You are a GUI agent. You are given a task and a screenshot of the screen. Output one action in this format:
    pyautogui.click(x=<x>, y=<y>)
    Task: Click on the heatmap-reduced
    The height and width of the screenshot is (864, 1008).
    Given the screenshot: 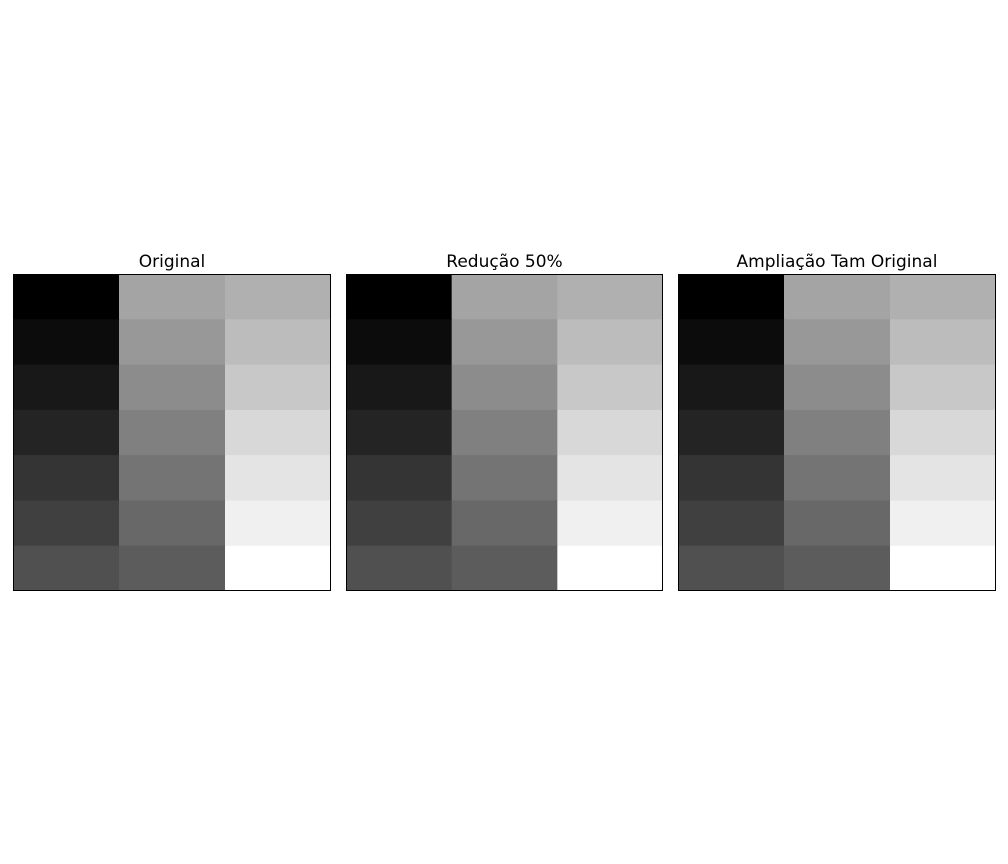 What is the action you would take?
    pyautogui.click(x=504, y=432)
    